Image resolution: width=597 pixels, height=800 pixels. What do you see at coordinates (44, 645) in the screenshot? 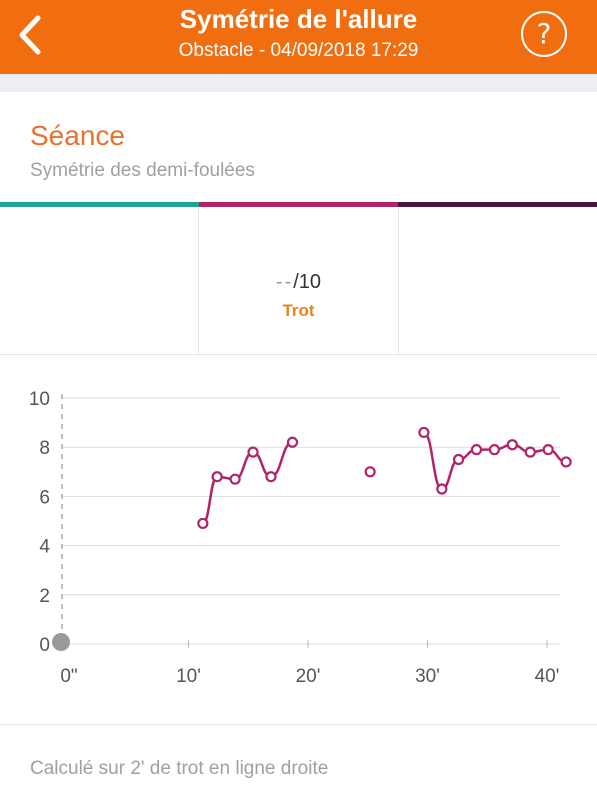
I see `y-tick-label: 0` at bounding box center [44, 645].